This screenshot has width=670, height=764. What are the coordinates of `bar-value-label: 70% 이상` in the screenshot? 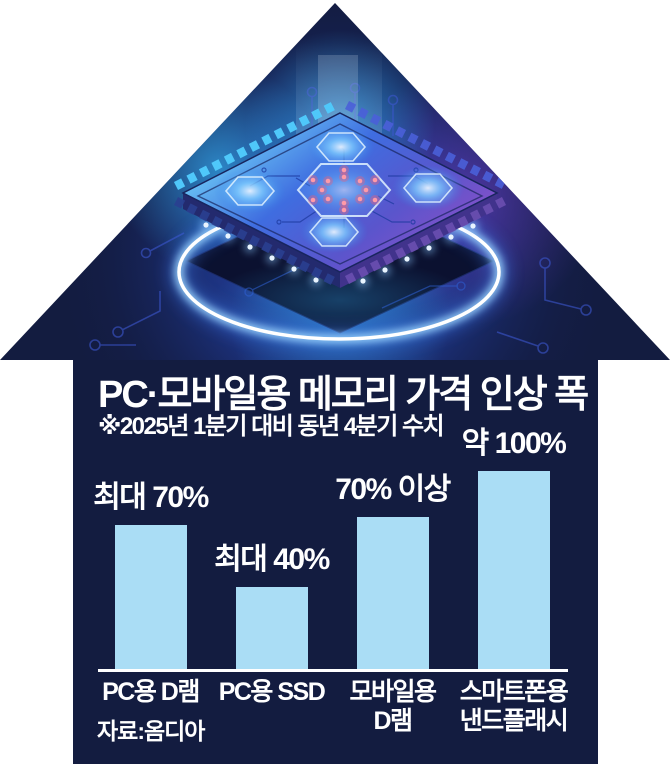 It's located at (393, 489).